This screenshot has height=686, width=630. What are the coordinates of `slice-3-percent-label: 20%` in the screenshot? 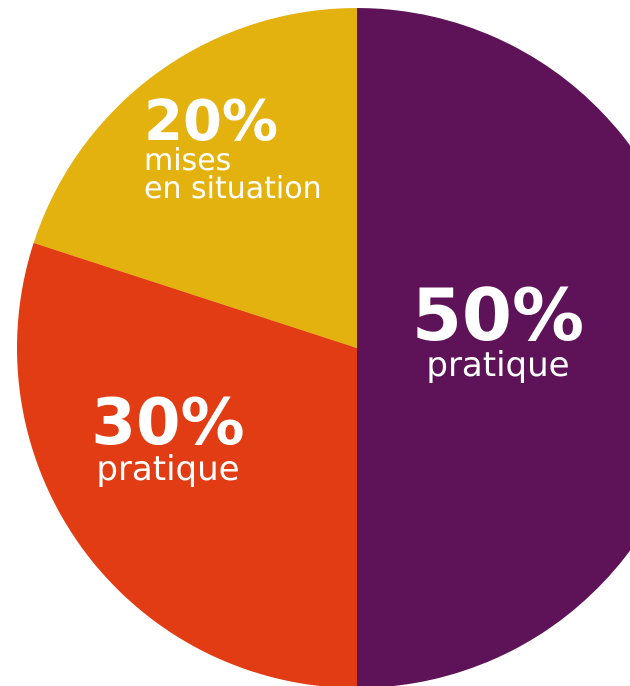 It's located at (211, 121).